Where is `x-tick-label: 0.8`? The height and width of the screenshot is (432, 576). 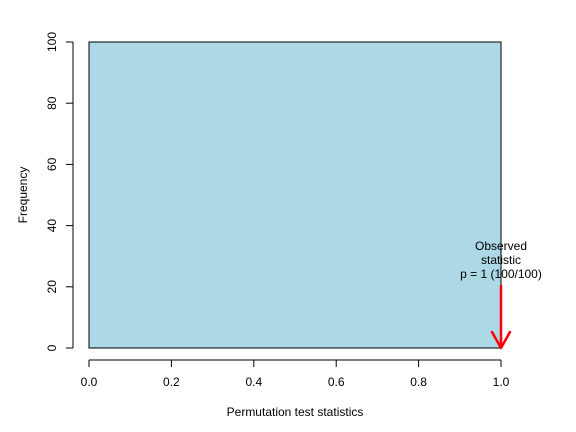
x-tick-label: 0.8 is located at coordinates (418, 382).